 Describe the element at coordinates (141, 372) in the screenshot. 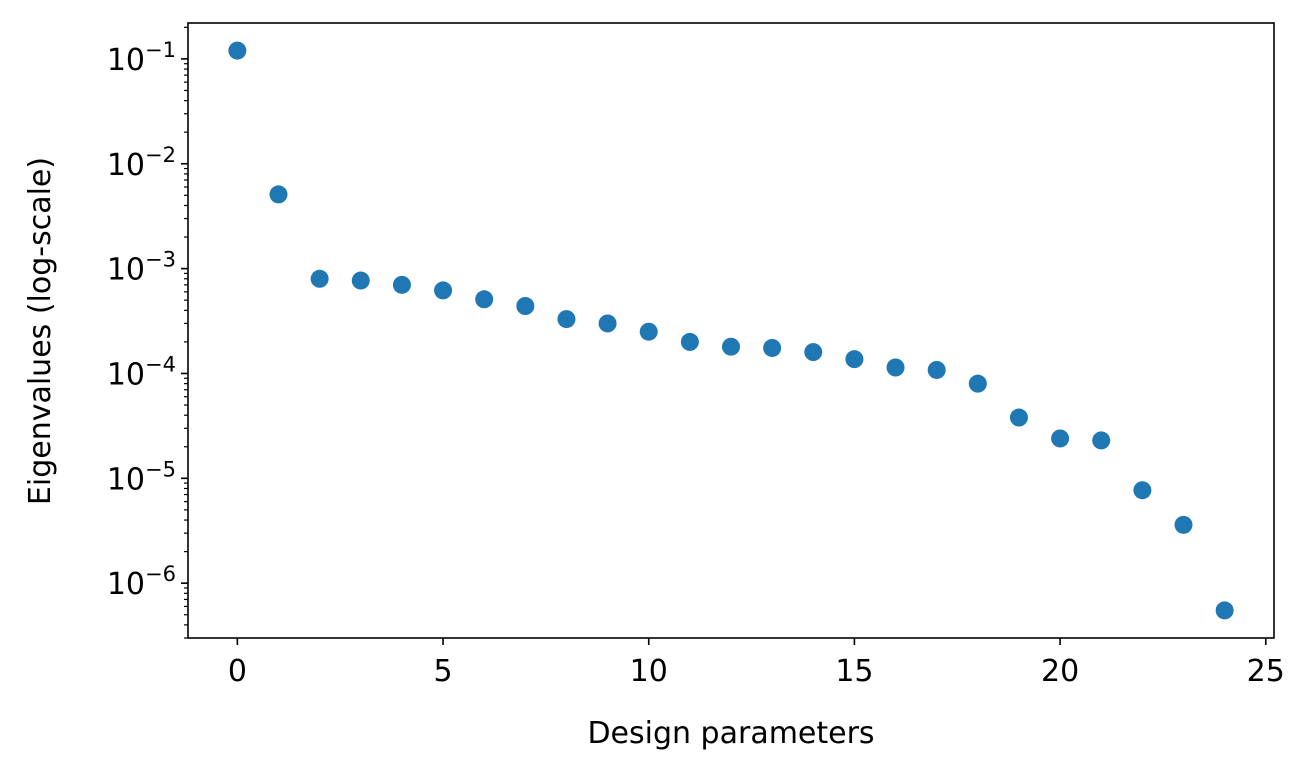

I see `y-tick-label: 10⁻⁴` at that location.